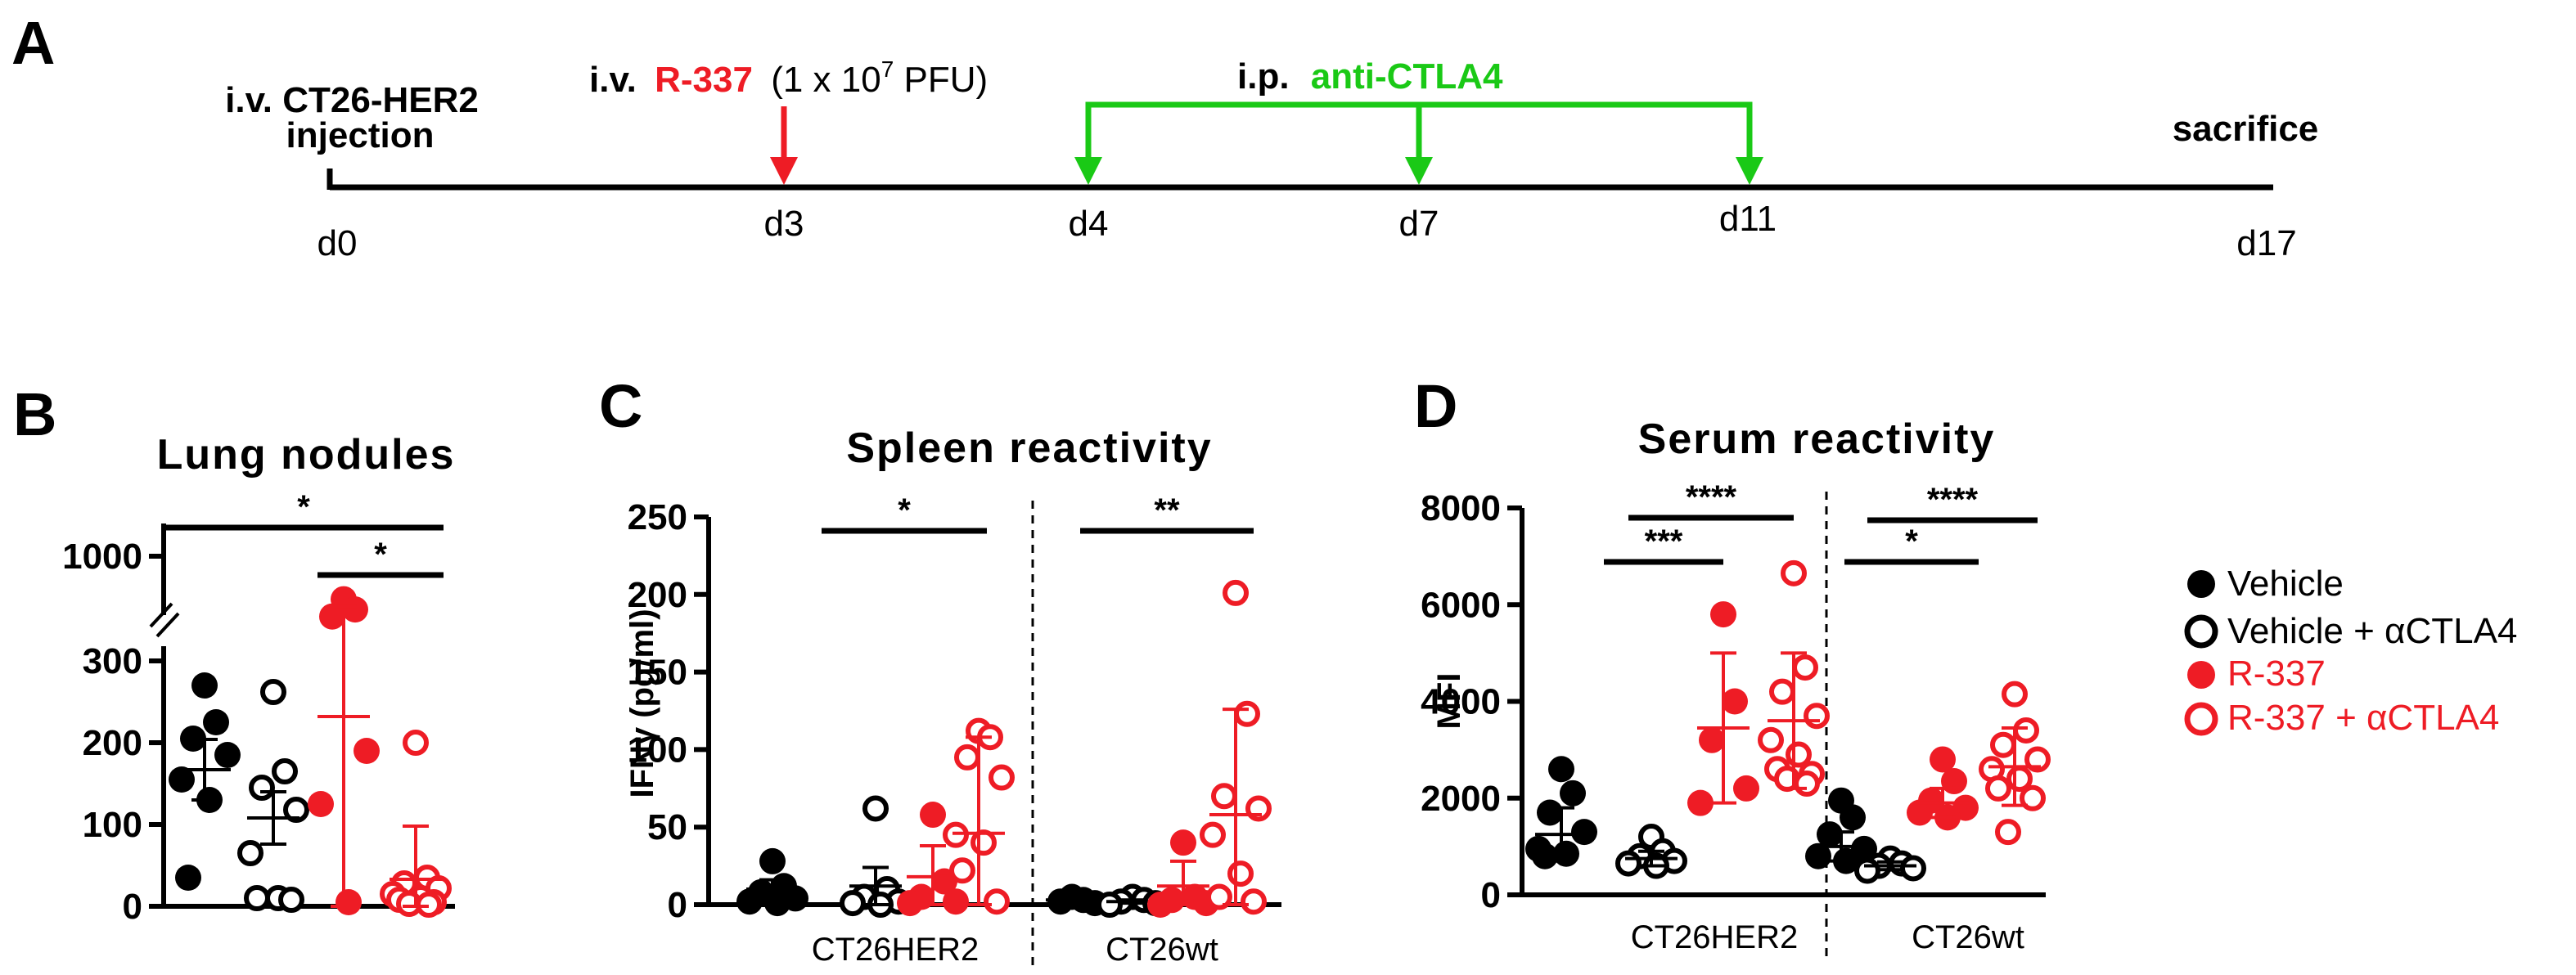 The image size is (2576, 975). What do you see at coordinates (1461, 508) in the screenshot?
I see `y-tick-label: 8000` at bounding box center [1461, 508].